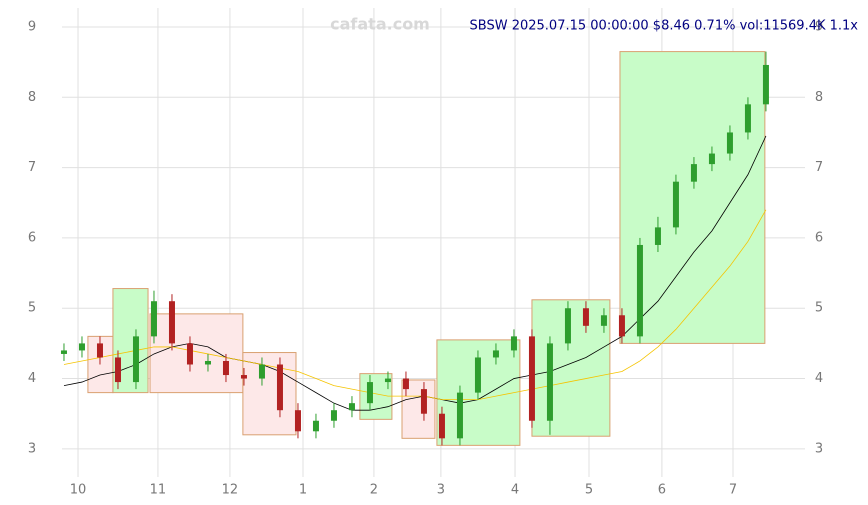  Describe the element at coordinates (230, 490) in the screenshot. I see `x-tick-label: 12` at that location.